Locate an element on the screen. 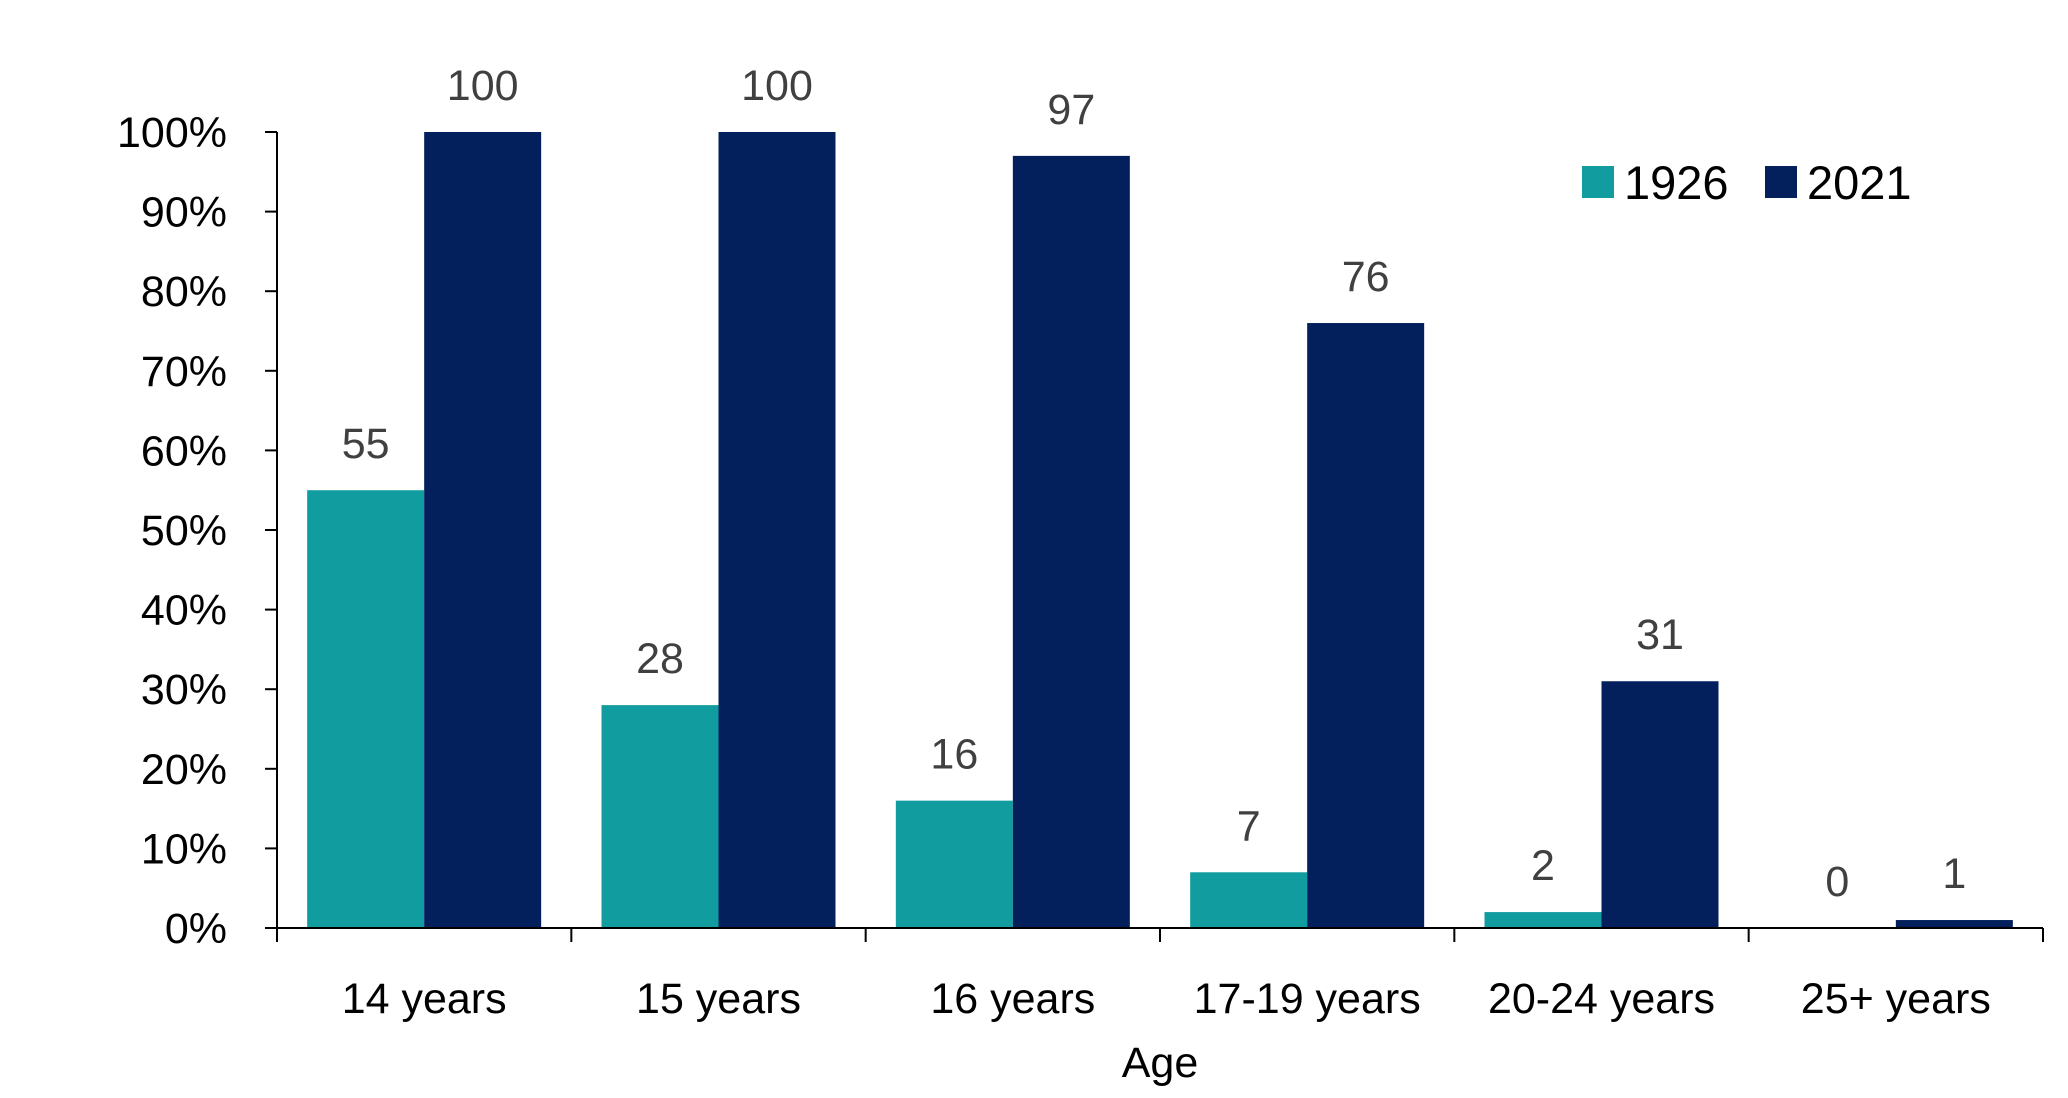 This screenshot has height=1098, width=2068. y-tick-label: 20% is located at coordinates (184, 770).